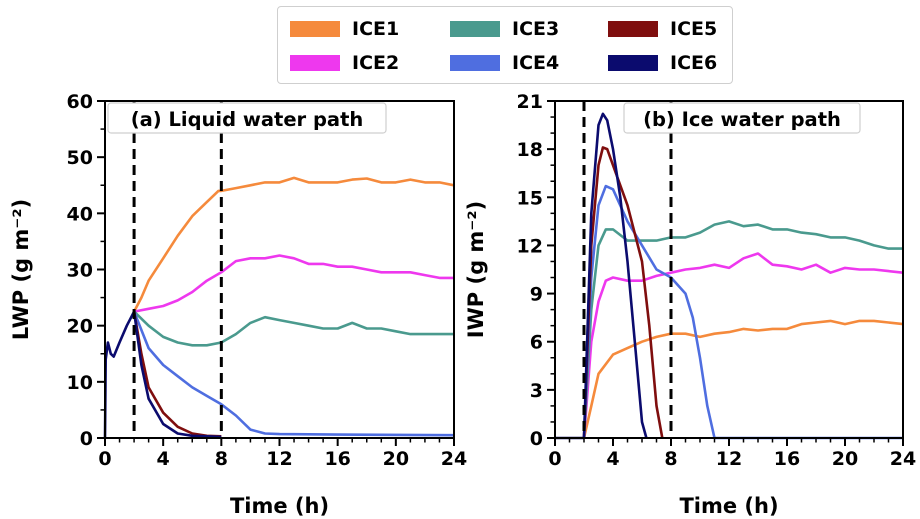 The image size is (920, 519). Describe the element at coordinates (694, 29) in the screenshot. I see `legend-label-ice5: ICE5` at that location.